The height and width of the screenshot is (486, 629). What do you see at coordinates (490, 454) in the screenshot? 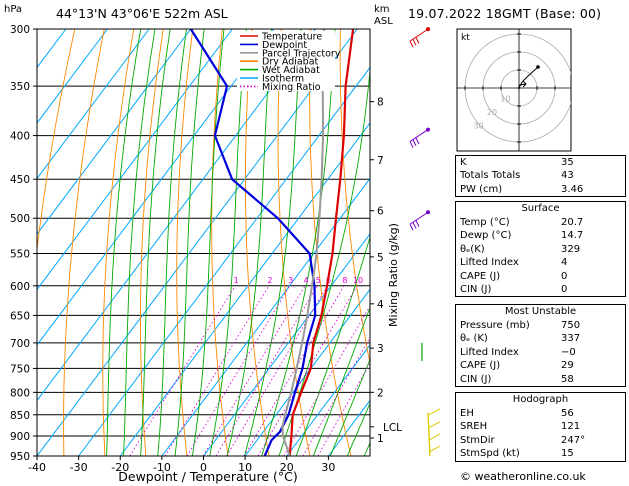
I see `stmspd-label: StmSpd (kt)` at bounding box center [490, 454].